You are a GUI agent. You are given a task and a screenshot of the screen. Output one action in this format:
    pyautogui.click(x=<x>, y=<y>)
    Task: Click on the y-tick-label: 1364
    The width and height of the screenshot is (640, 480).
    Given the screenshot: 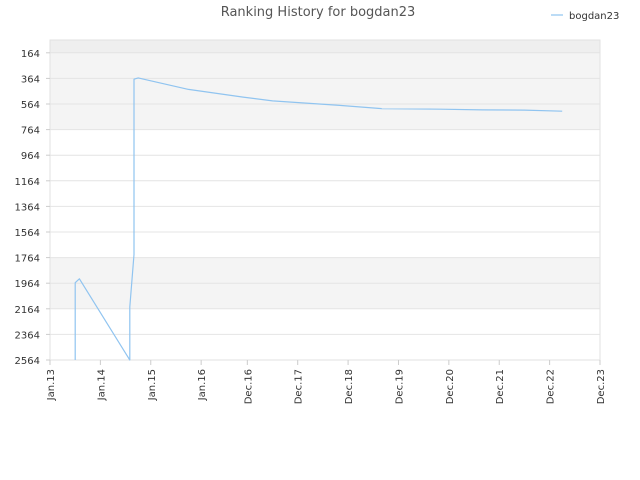 What is the action you would take?
    pyautogui.click(x=27, y=207)
    